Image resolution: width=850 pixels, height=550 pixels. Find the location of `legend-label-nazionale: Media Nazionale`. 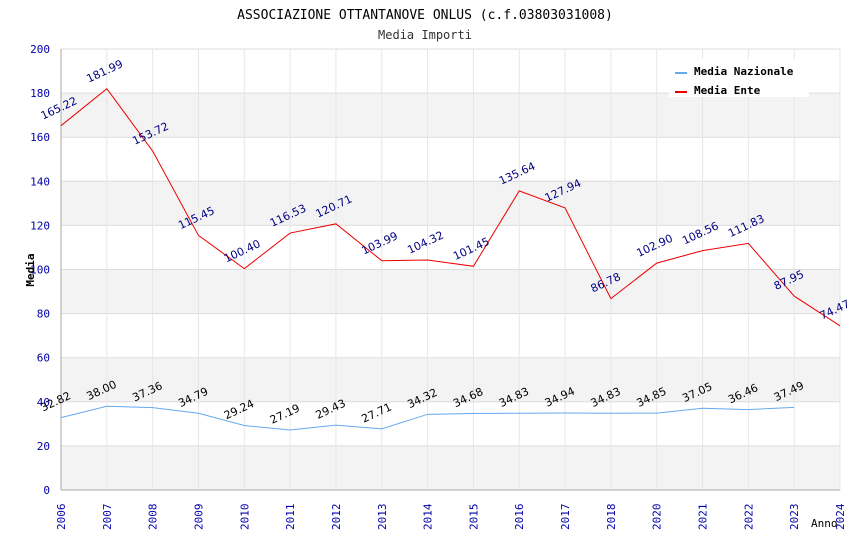

legend-label-nazionale: Media Nazionale is located at coordinates (744, 71).